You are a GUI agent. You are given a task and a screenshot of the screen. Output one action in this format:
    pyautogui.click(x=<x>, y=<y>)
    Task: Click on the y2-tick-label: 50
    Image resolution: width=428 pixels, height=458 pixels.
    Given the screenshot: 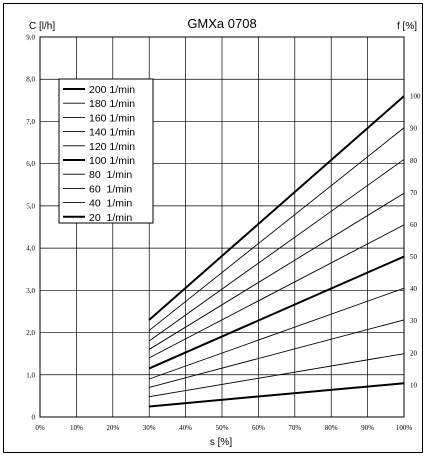 What is the action you would take?
    pyautogui.click(x=414, y=257)
    